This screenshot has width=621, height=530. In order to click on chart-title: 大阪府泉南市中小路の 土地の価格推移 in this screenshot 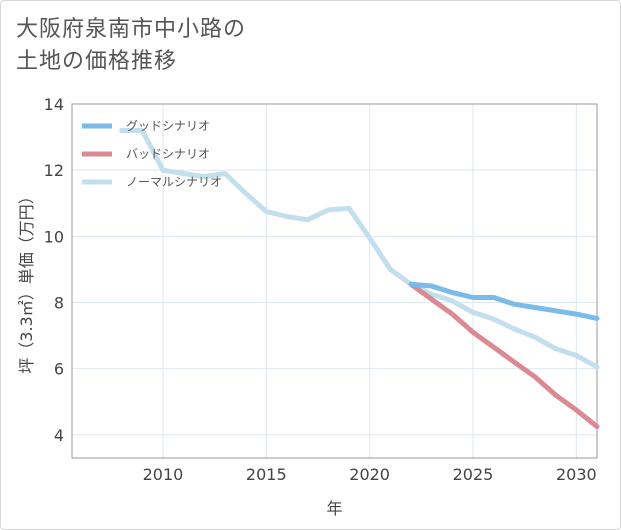, I will do `click(131, 46)`.